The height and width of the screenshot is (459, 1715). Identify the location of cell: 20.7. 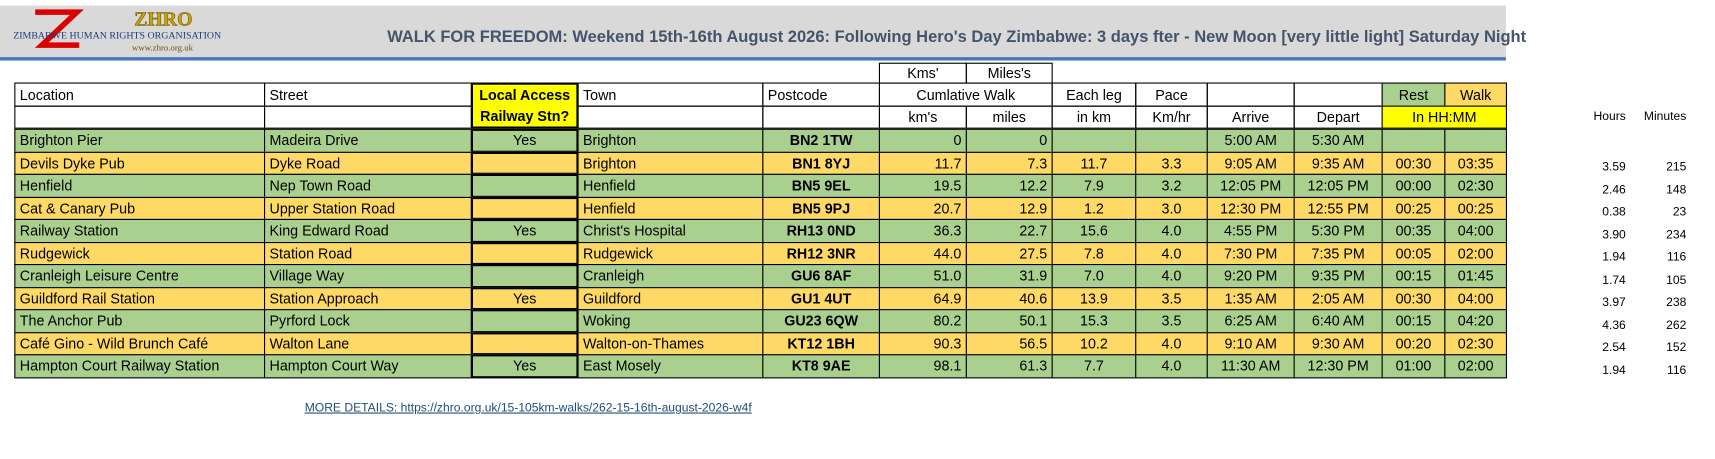
(922, 208).